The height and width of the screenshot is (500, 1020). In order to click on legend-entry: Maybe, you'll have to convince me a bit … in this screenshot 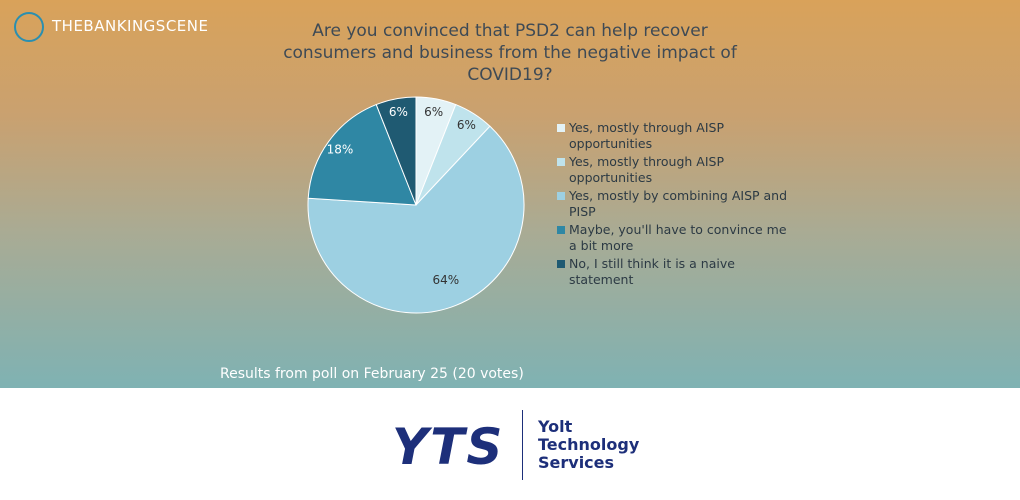, I will do `click(677, 238)`.